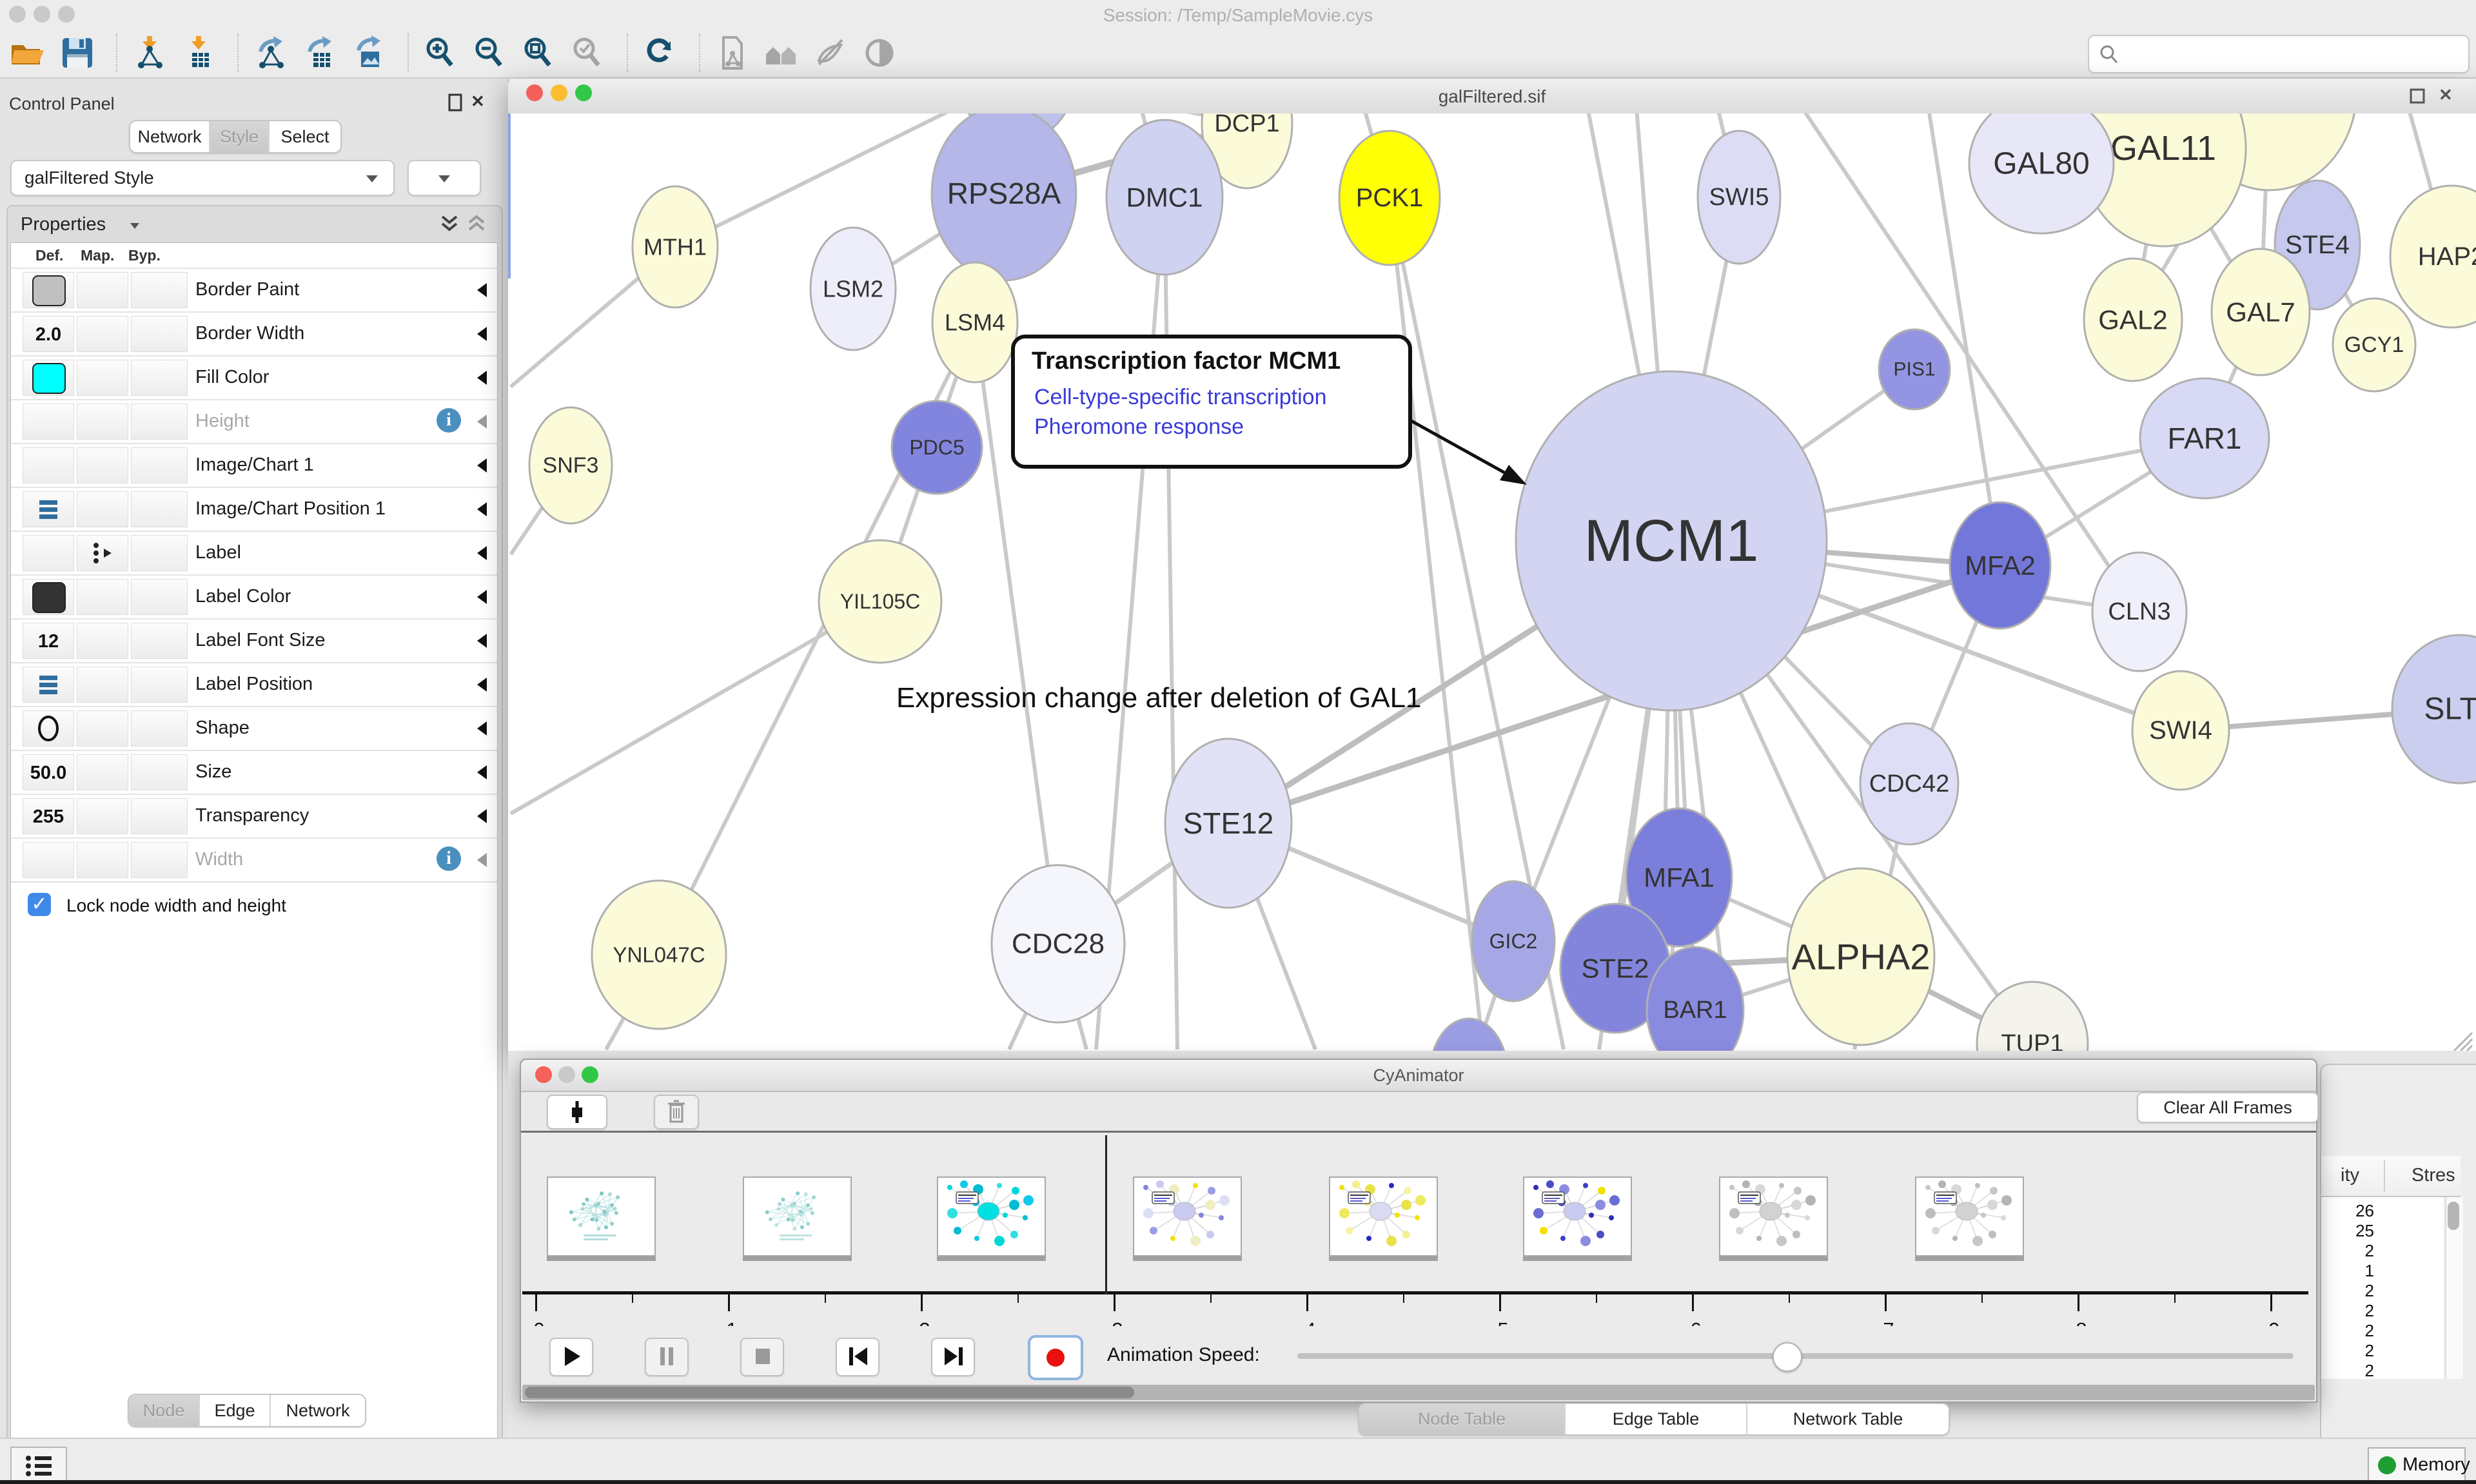 The image size is (2476, 1484). I want to click on network-node-tup1: TUP1, so click(2032, 1017).